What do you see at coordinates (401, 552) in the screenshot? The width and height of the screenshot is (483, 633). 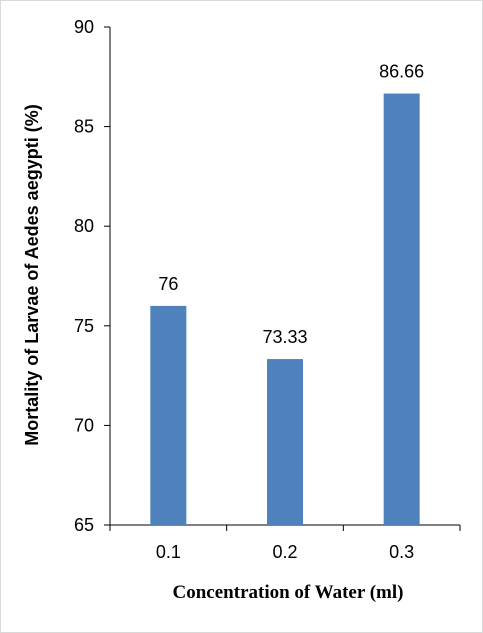 I see `x-tick-label: 0.3` at bounding box center [401, 552].